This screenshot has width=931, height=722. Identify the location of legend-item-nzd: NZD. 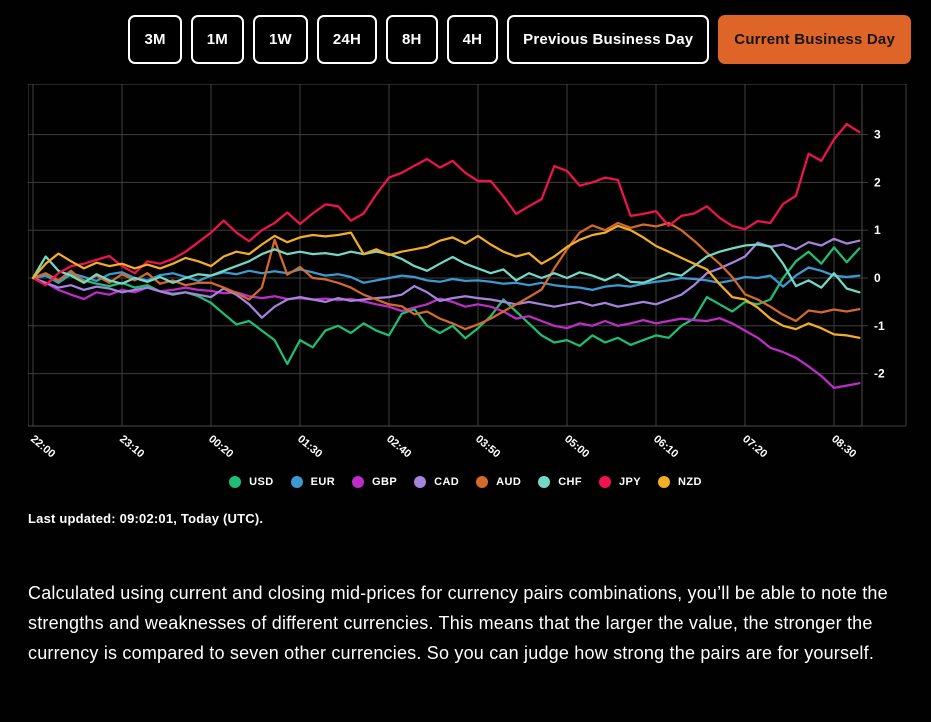
(680, 482).